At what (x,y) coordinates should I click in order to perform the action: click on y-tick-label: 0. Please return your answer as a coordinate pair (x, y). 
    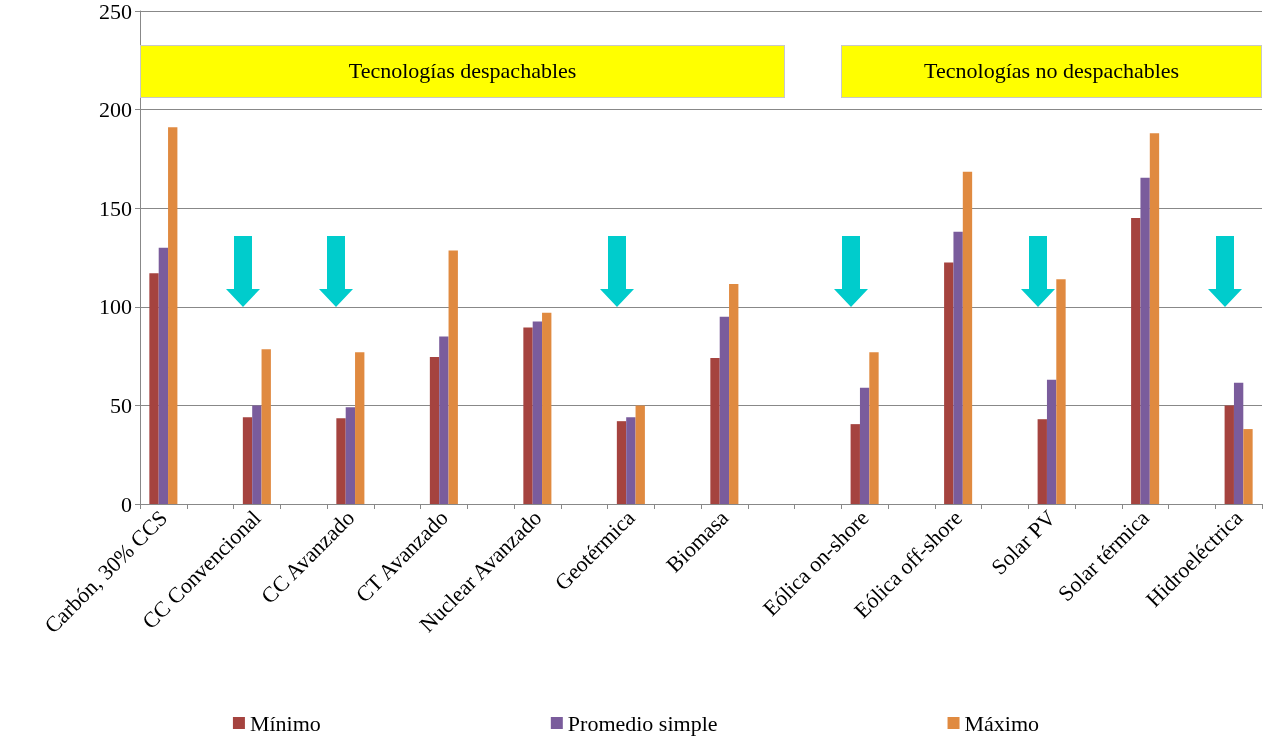
    Looking at the image, I should click on (126, 504).